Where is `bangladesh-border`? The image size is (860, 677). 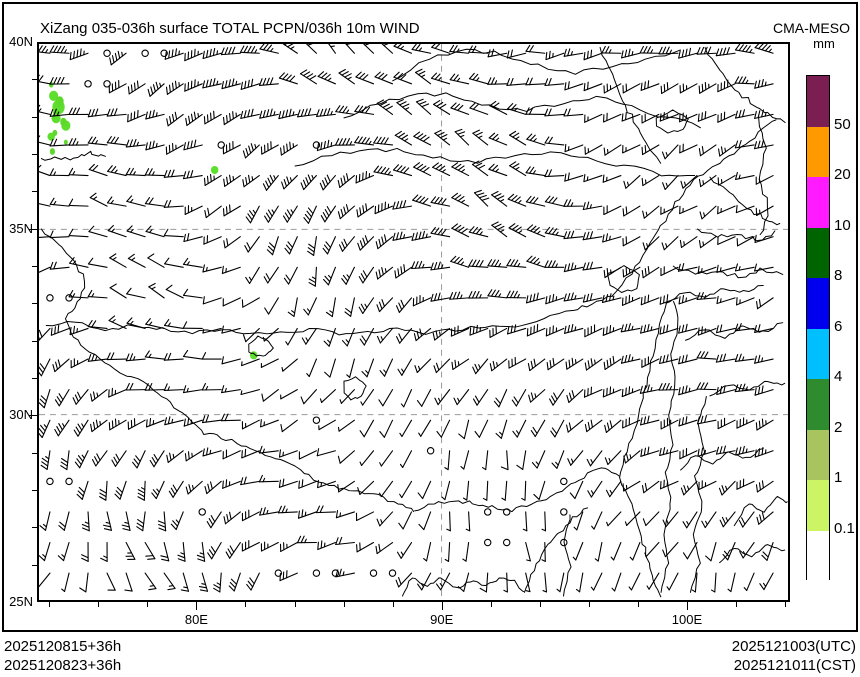
bangladesh-border is located at coordinates (463, 587).